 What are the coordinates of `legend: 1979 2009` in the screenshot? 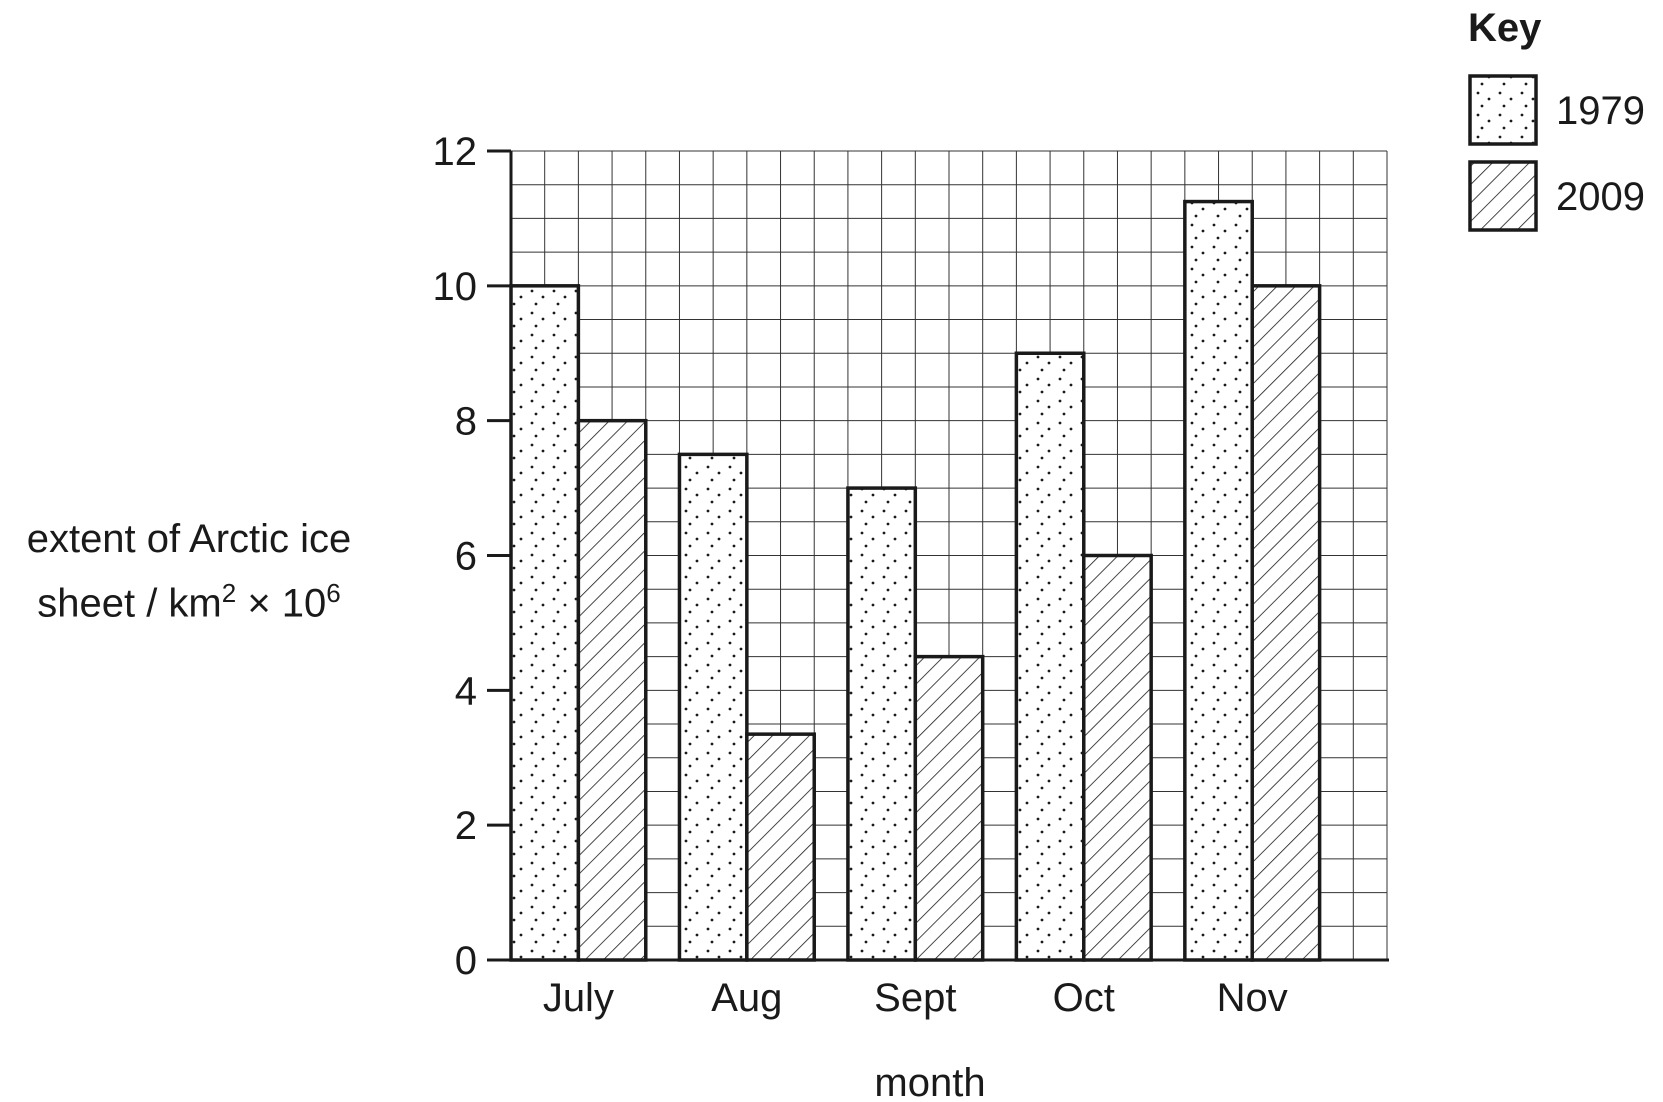 It's located at (1556, 153).